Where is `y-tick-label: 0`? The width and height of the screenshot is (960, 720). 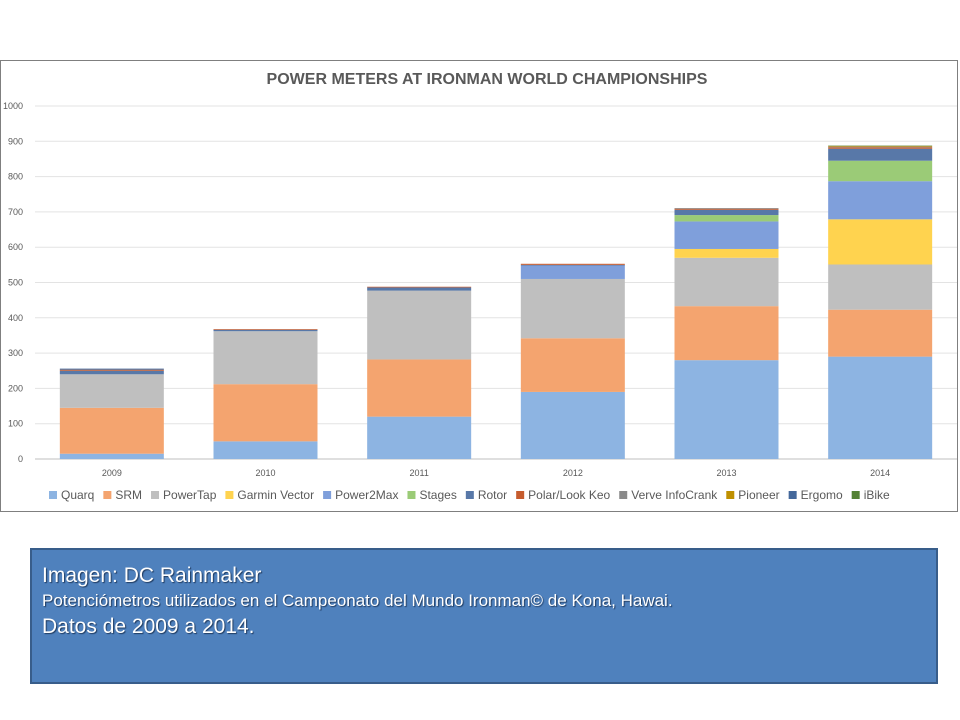
y-tick-label: 0 is located at coordinates (20, 459).